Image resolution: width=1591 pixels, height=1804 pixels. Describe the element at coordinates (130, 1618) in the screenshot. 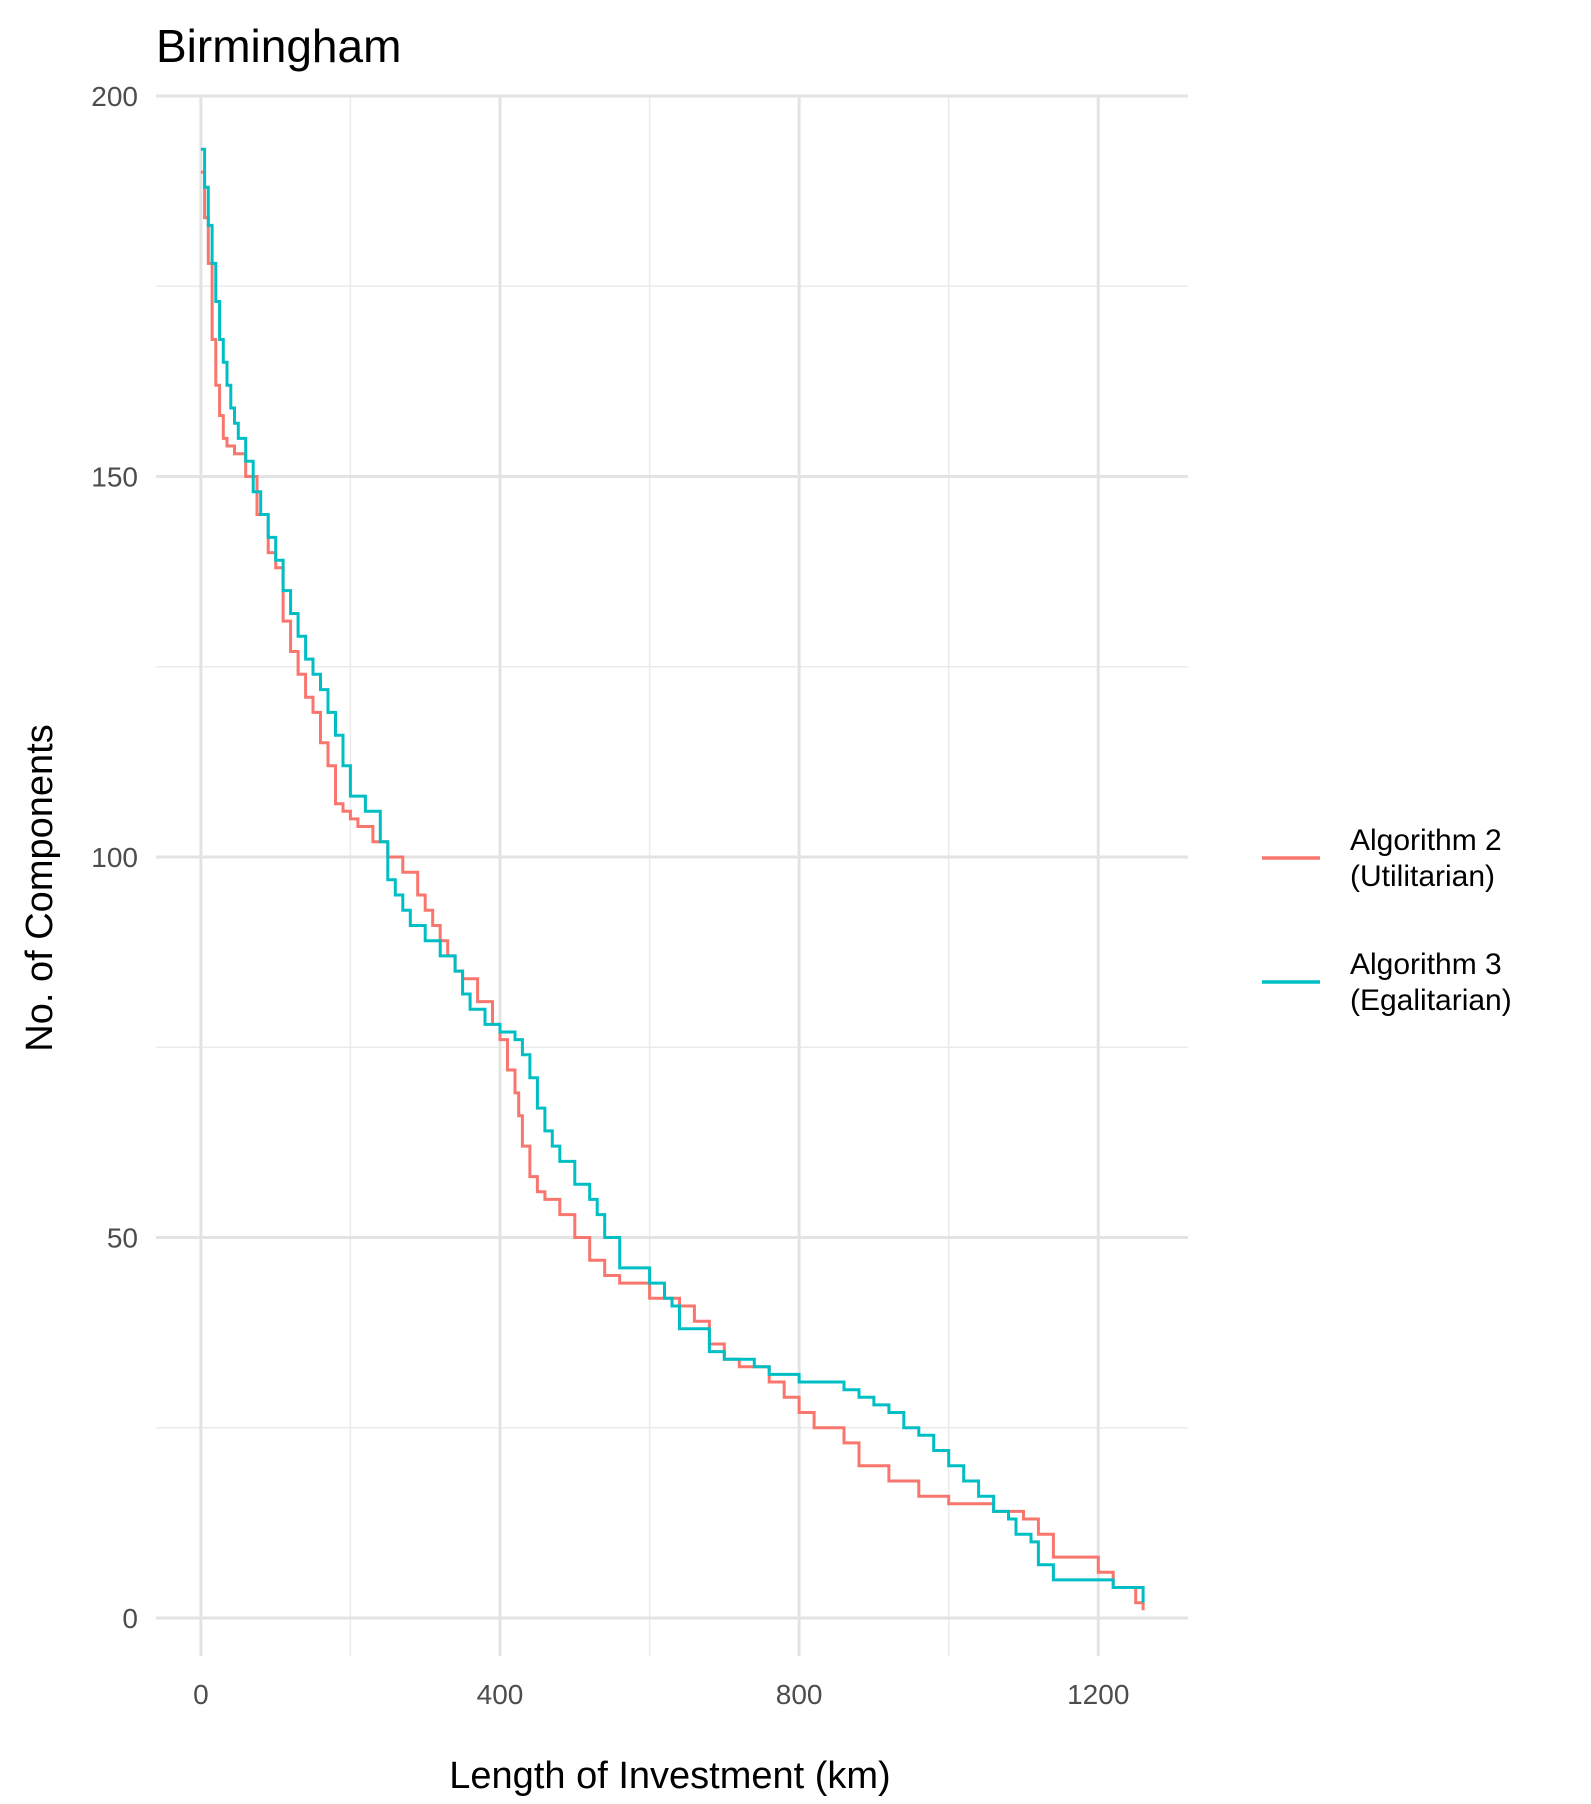

I see `y-tick-label: 0` at that location.